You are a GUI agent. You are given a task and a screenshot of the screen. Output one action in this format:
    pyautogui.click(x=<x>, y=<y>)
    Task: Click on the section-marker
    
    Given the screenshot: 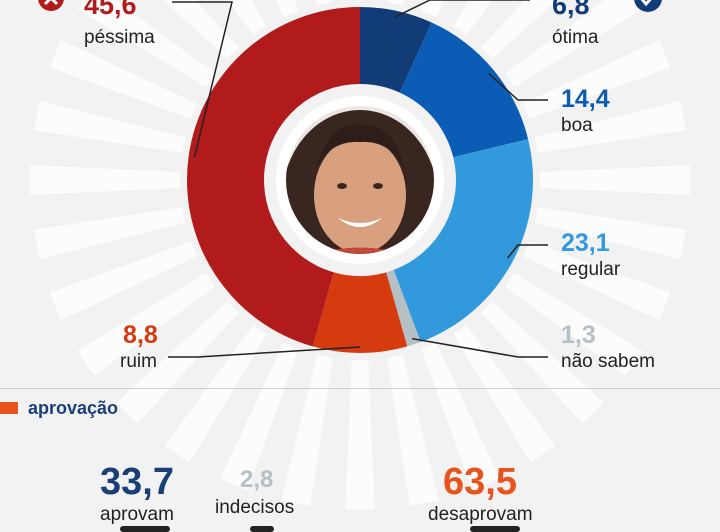 What is the action you would take?
    pyautogui.click(x=9, y=408)
    